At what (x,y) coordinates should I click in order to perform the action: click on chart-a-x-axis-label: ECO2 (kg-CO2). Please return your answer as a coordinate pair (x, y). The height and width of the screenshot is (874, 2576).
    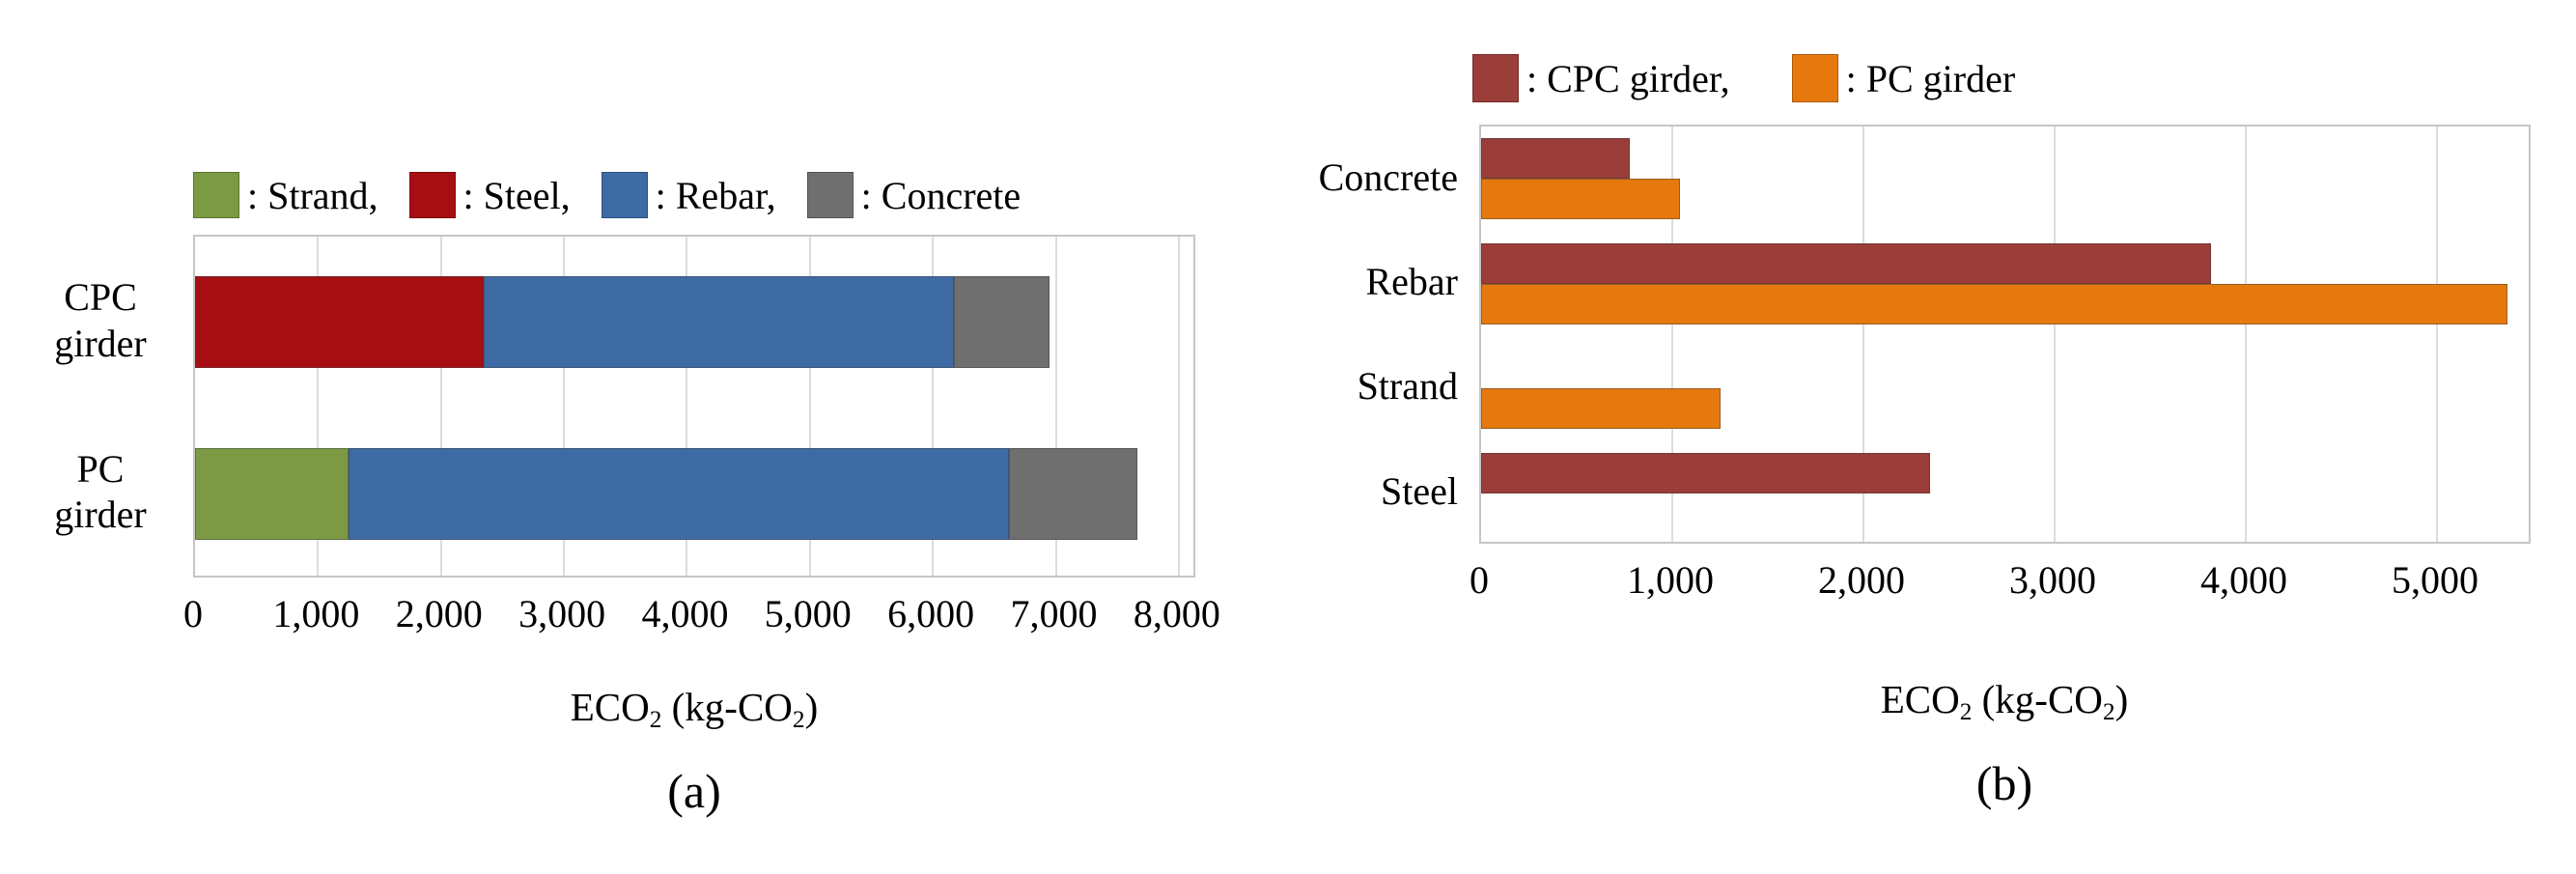
    Looking at the image, I should click on (694, 709).